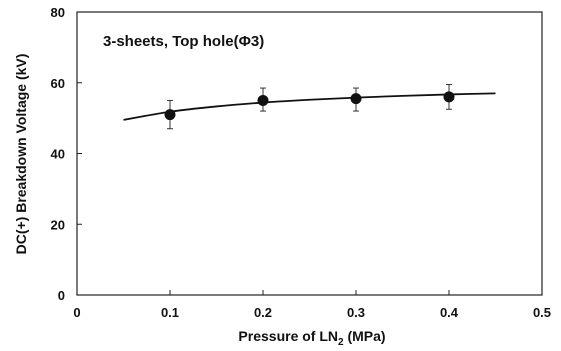  I want to click on data-points, so click(309, 107).